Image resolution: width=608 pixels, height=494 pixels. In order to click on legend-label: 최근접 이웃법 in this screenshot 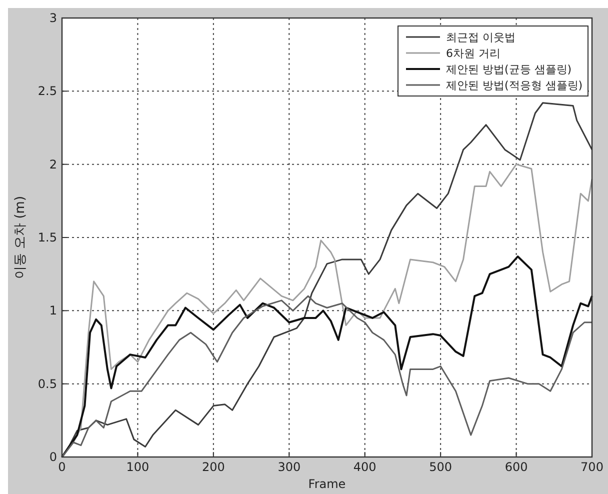, I will do `click(481, 37)`.